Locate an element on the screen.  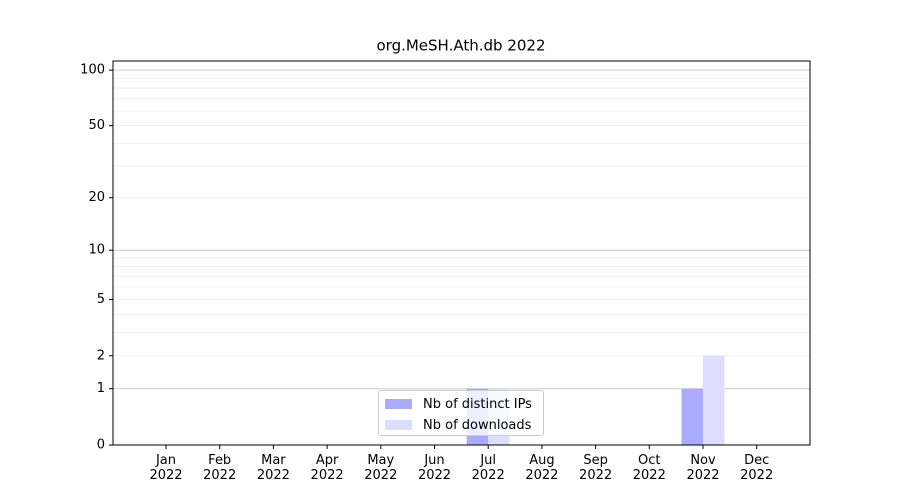
x-tick-label: Jul 2022 is located at coordinates (488, 468).